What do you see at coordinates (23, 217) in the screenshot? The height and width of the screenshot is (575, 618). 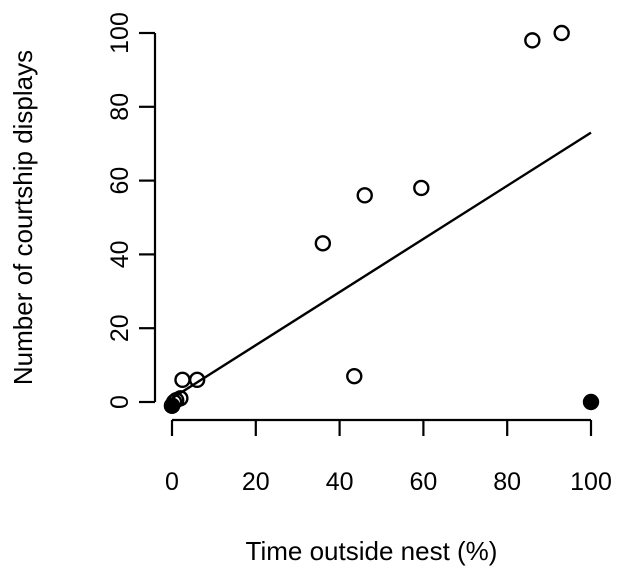 I see `y-axis-title: Number of courtship displays` at bounding box center [23, 217].